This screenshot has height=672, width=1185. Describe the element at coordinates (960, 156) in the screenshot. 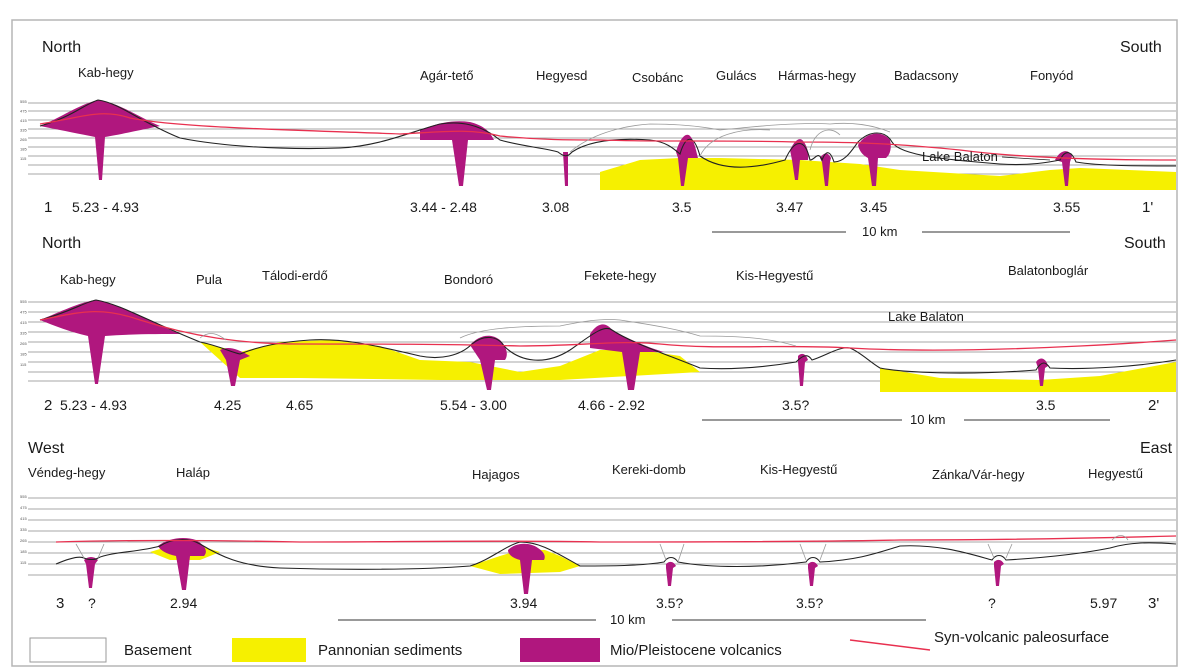

I see `section-1-lake-label: Lake Balaton` at that location.